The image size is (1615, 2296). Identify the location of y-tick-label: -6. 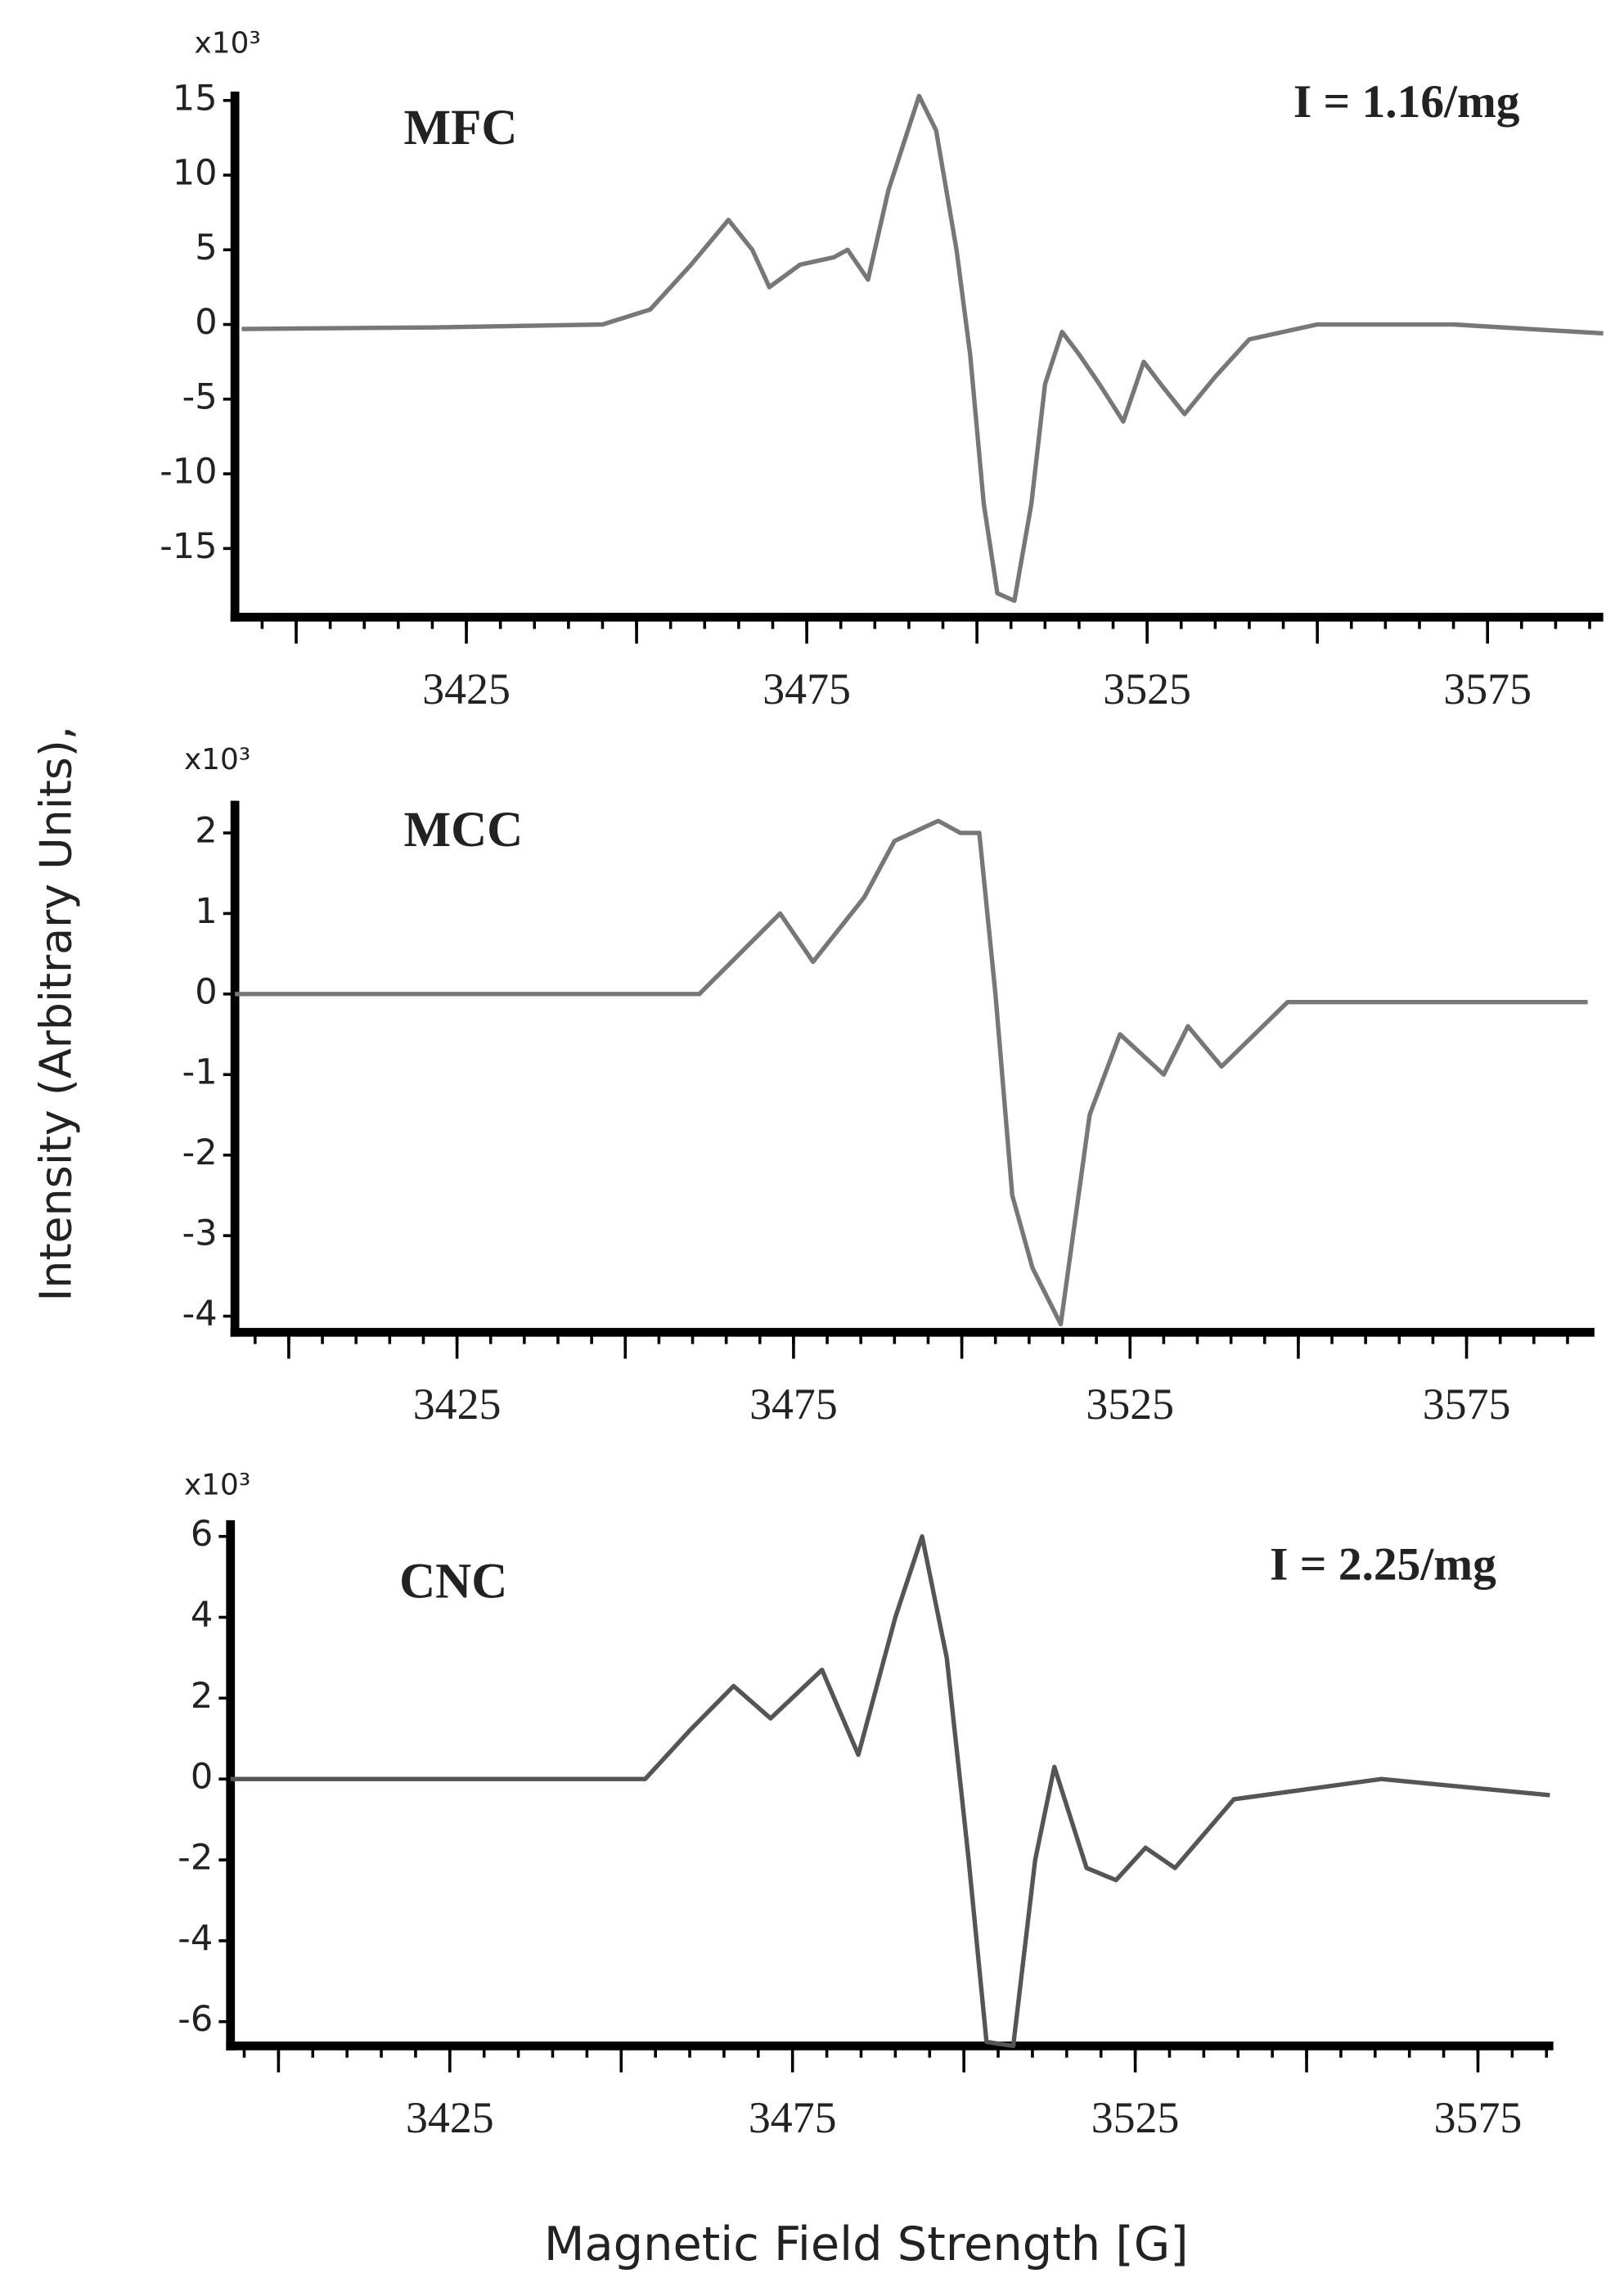
(195, 2019).